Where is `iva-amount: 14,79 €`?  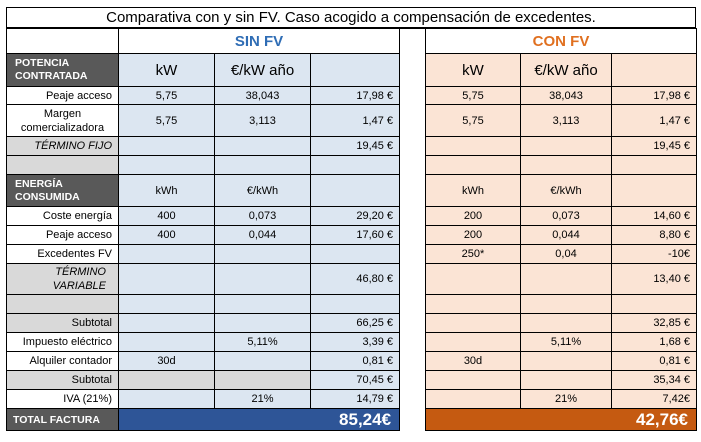 iva-amount: 14,79 € is located at coordinates (355, 399).